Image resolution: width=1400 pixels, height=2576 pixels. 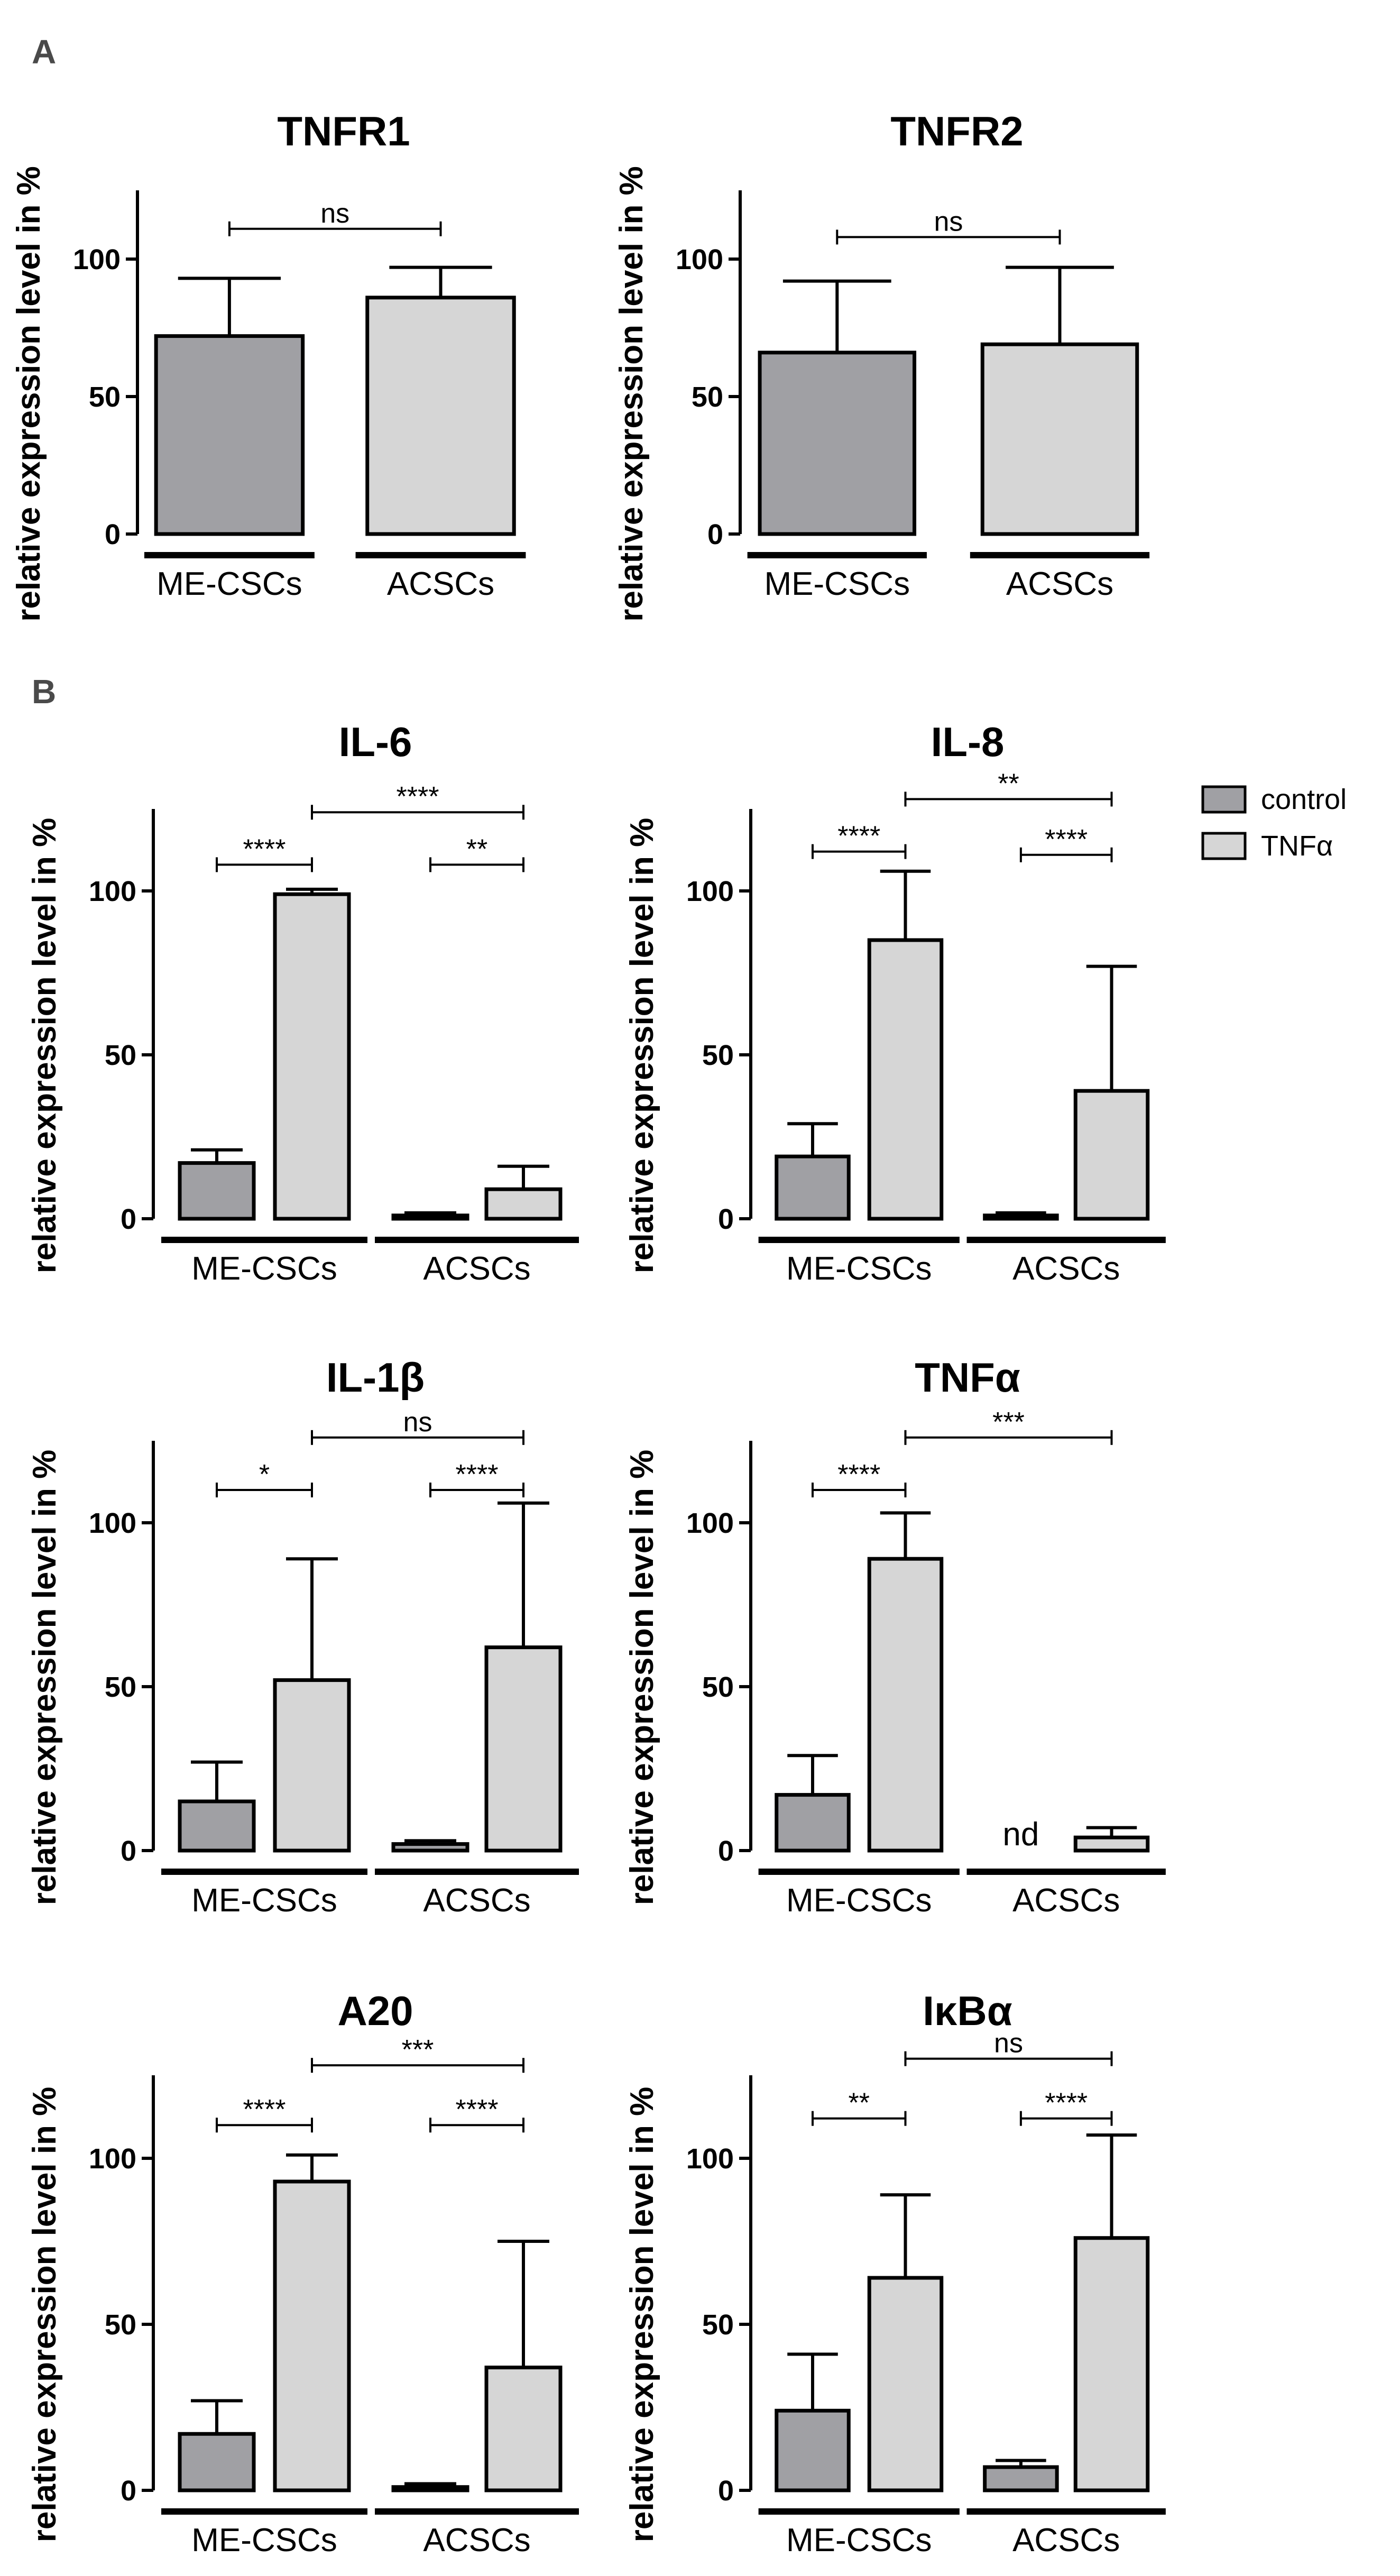 What do you see at coordinates (44, 52) in the screenshot?
I see `panel-letter-a: A` at bounding box center [44, 52].